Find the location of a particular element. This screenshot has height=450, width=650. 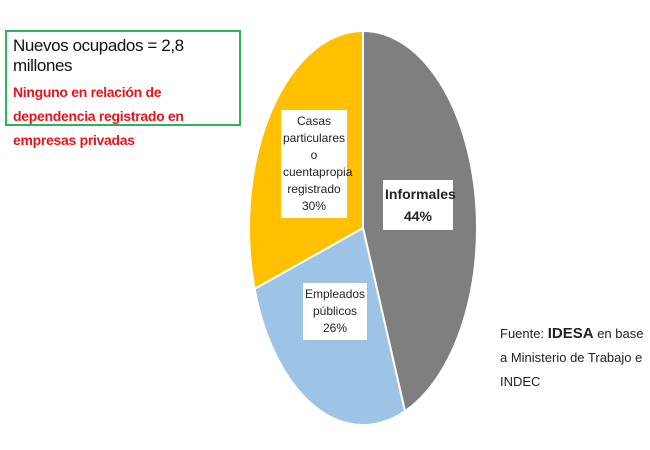

source-text: en base a Ministerio de Trabajo e INDEC is located at coordinates (572, 357).